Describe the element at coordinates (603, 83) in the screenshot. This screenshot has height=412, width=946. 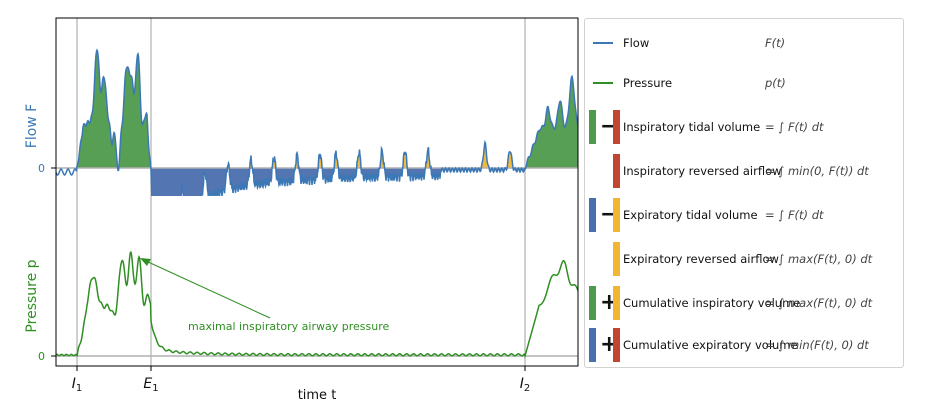
I see `pressure-swatch` at that location.